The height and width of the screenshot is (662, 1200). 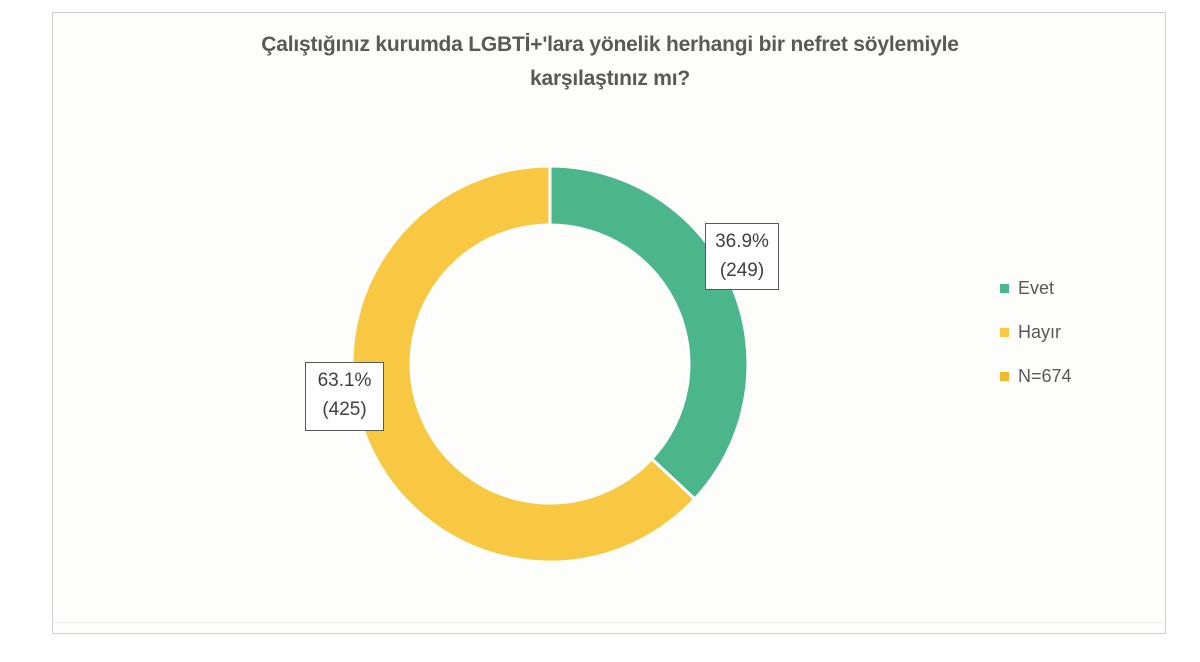 I want to click on legend-swatch-n, so click(x=1004, y=376).